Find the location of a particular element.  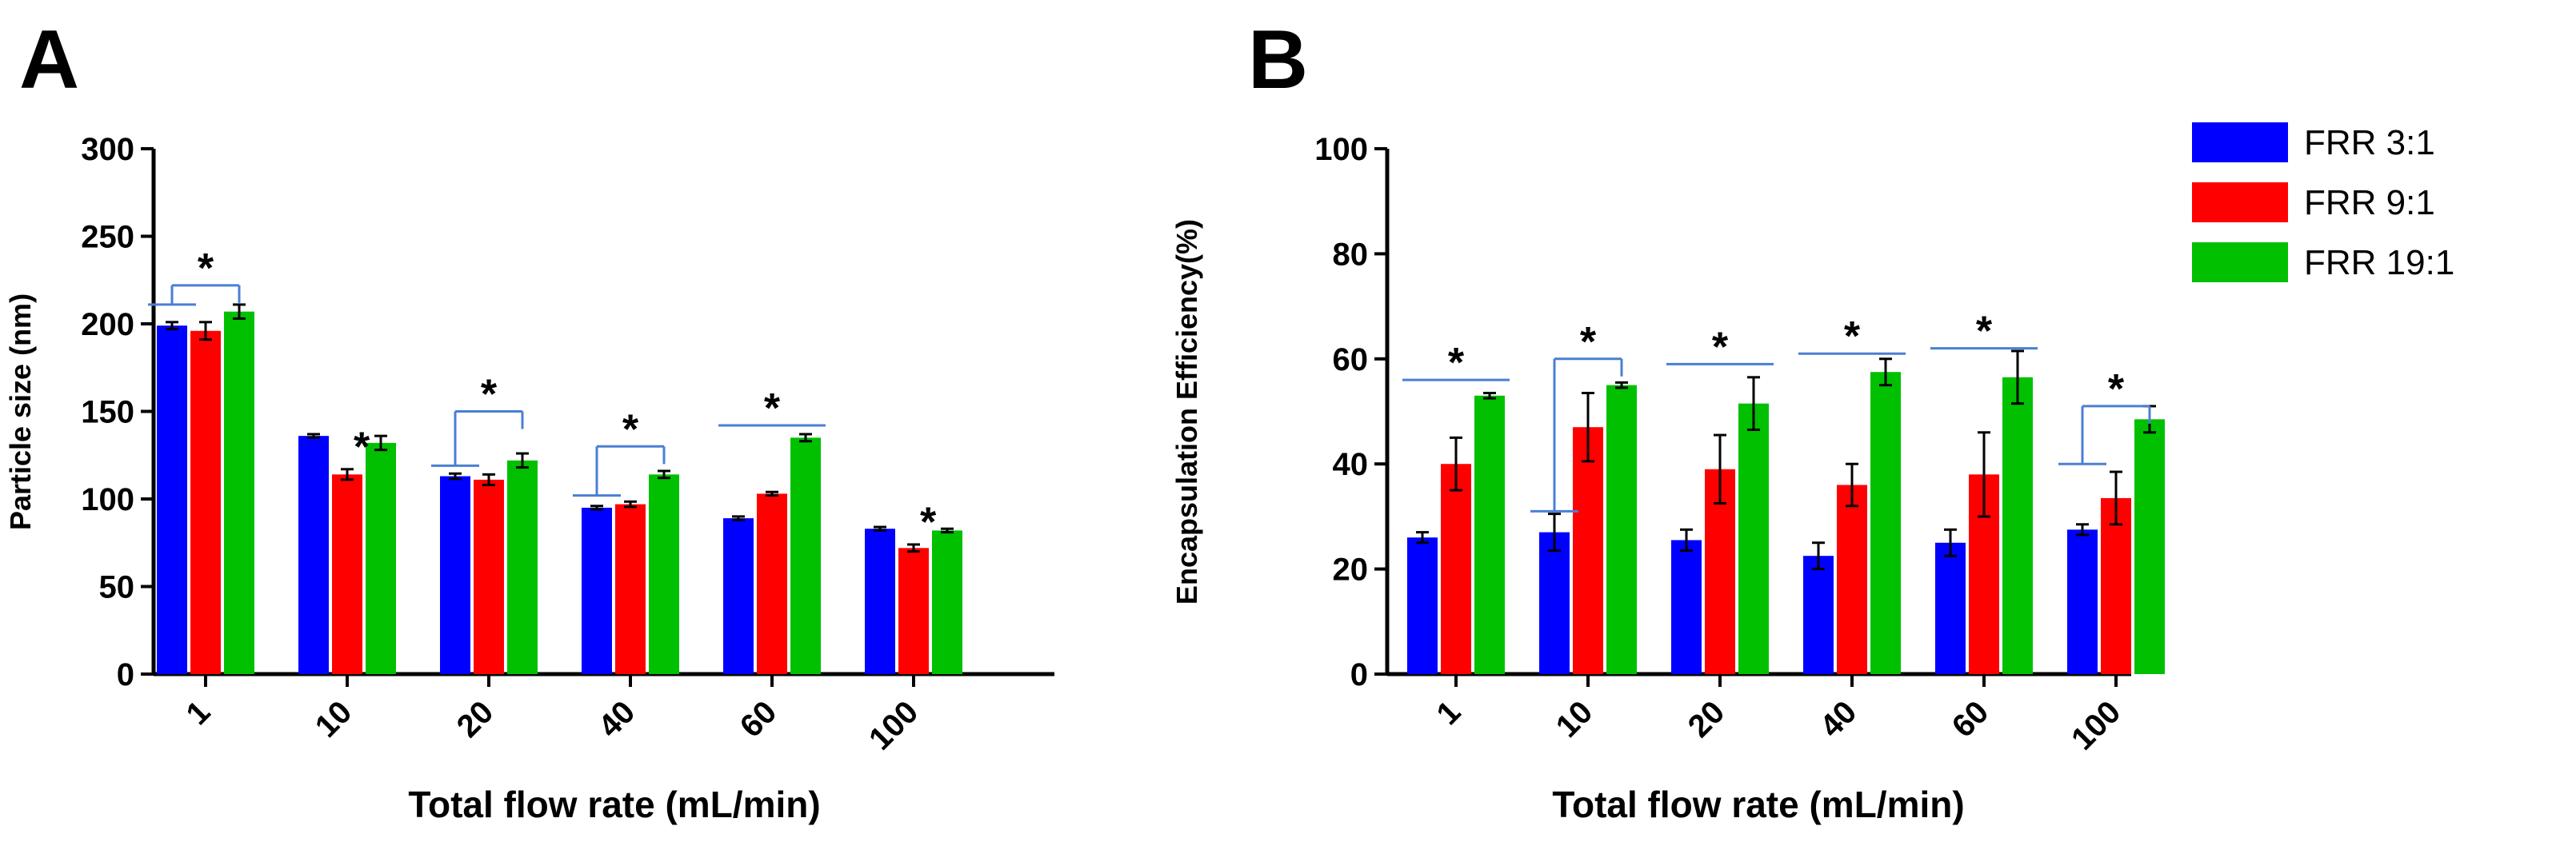

y-tick-label: 40 is located at coordinates (1351, 464).